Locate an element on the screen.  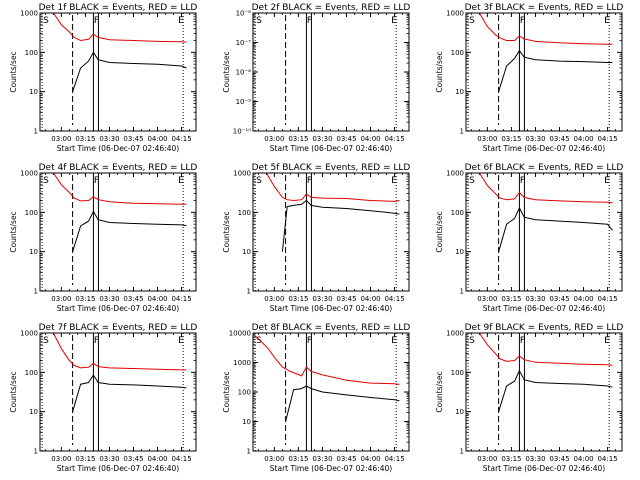
y-tick-label: 10⁻¹⁰ is located at coordinates (242, 132).